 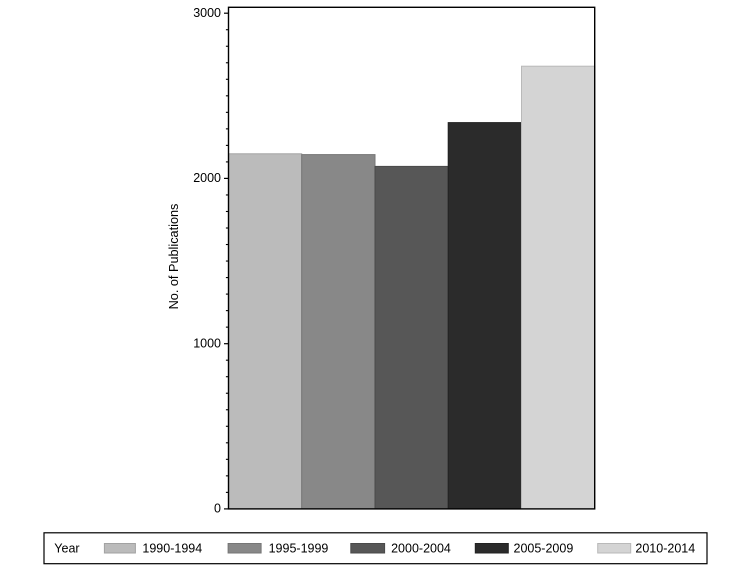 What do you see at coordinates (66, 549) in the screenshot?
I see `svg-text: Year` at bounding box center [66, 549].